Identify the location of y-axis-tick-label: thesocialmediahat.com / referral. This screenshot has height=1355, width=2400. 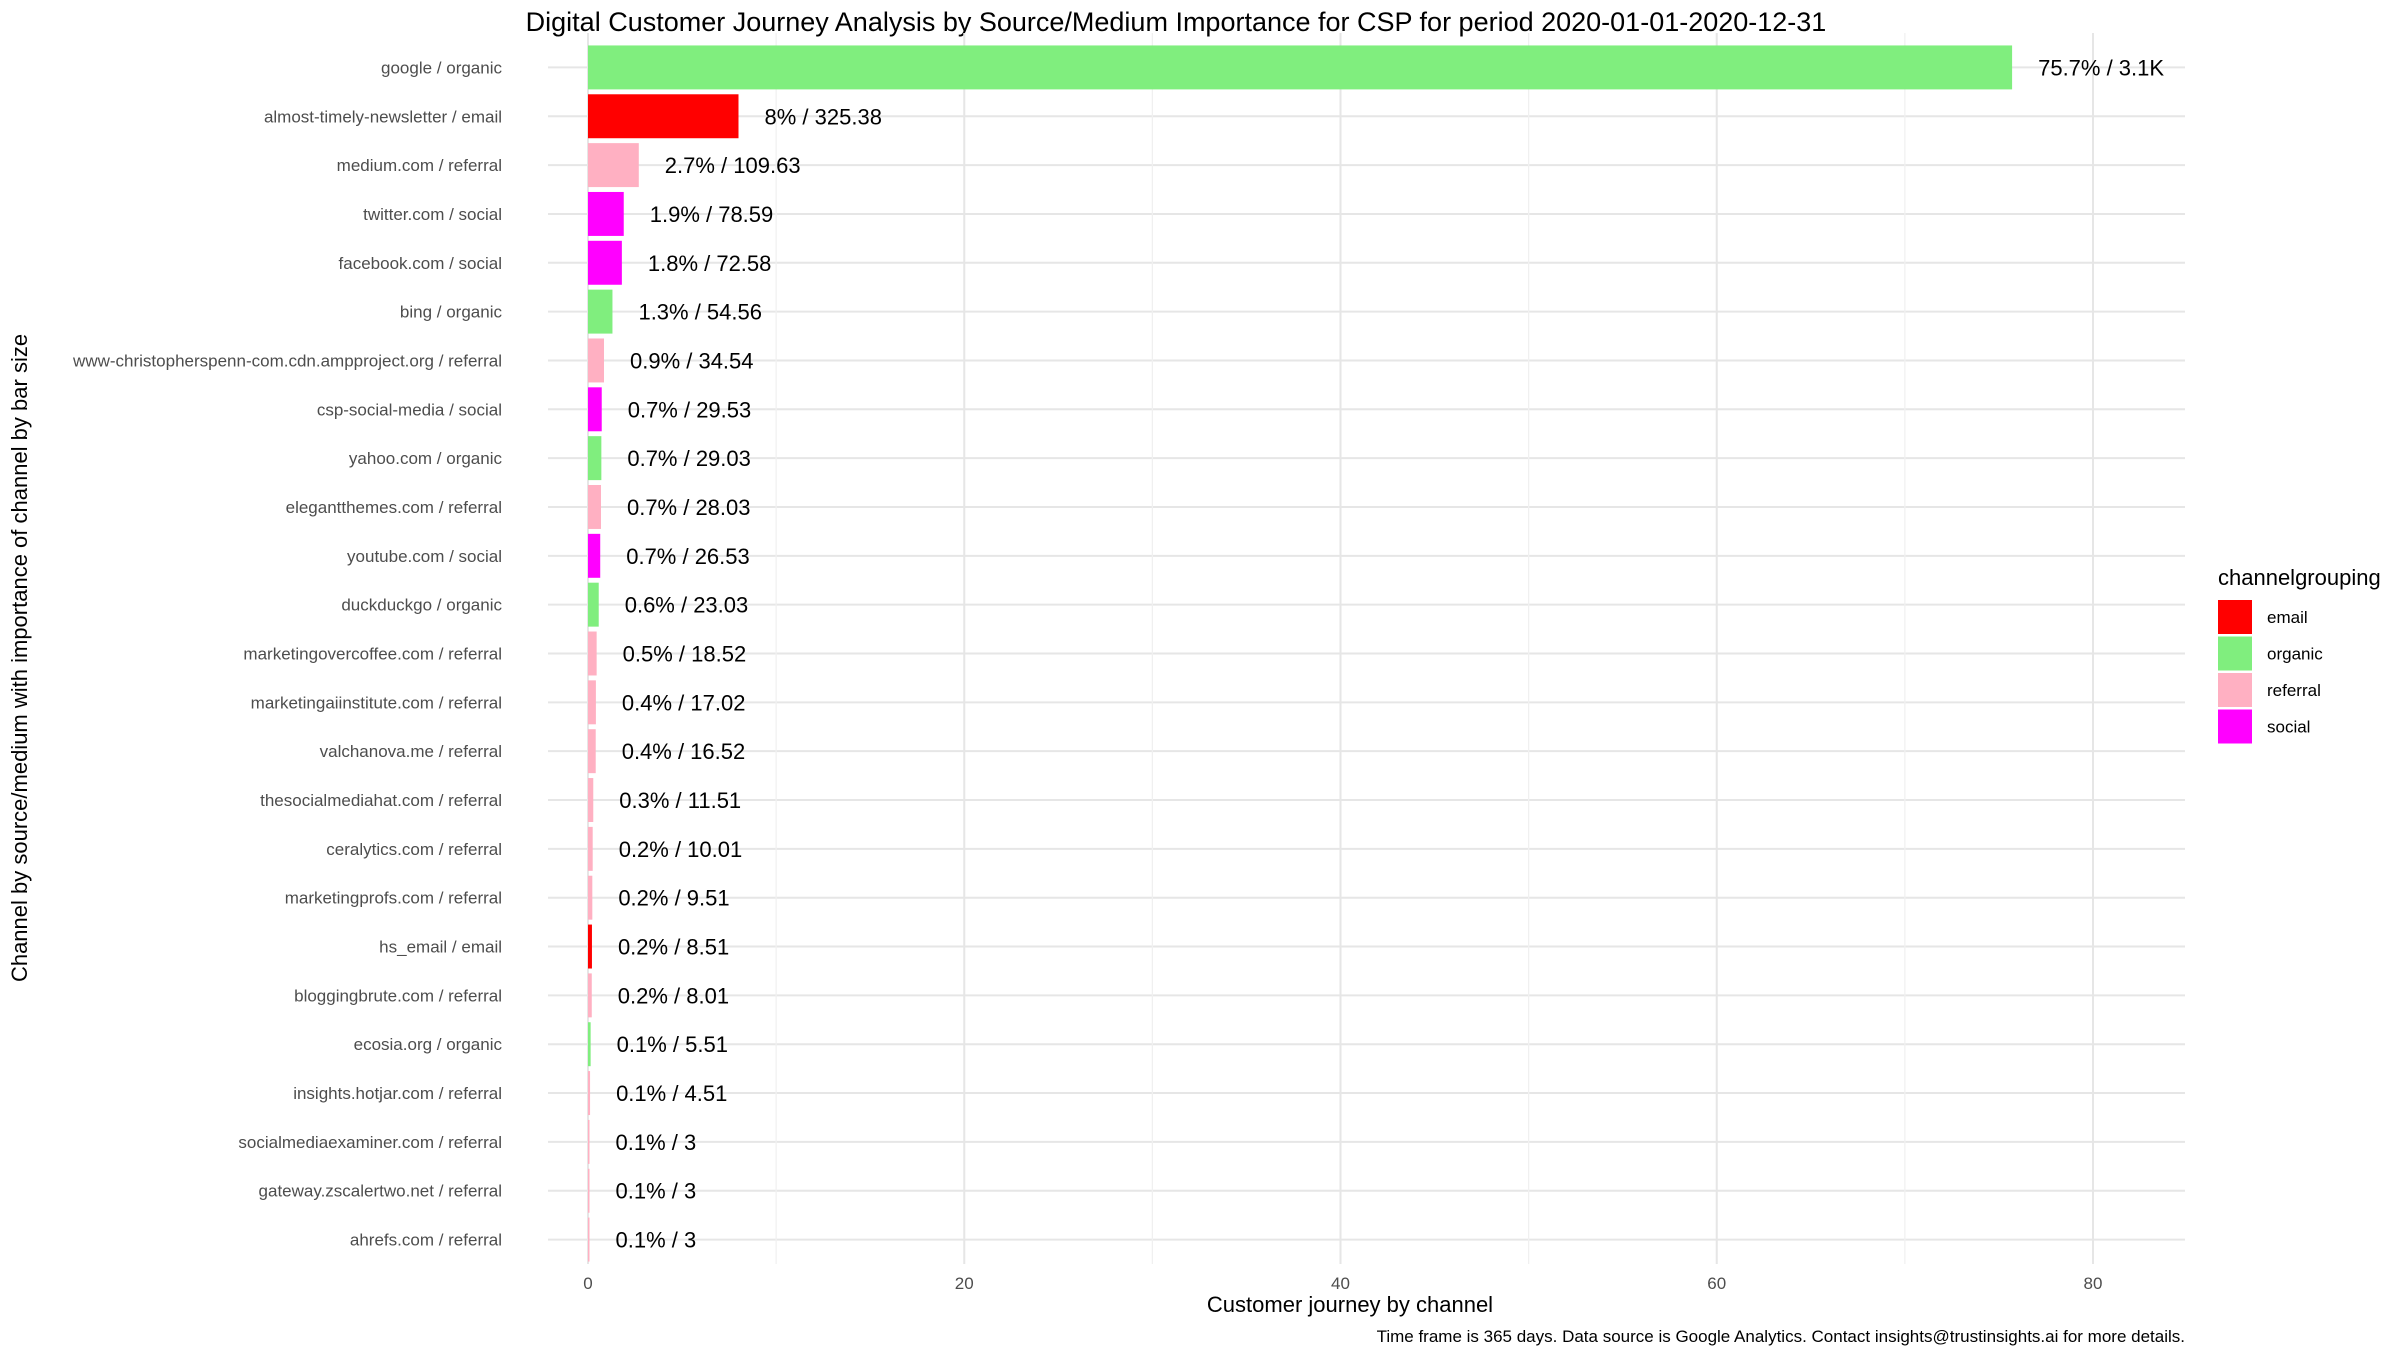
(381, 800).